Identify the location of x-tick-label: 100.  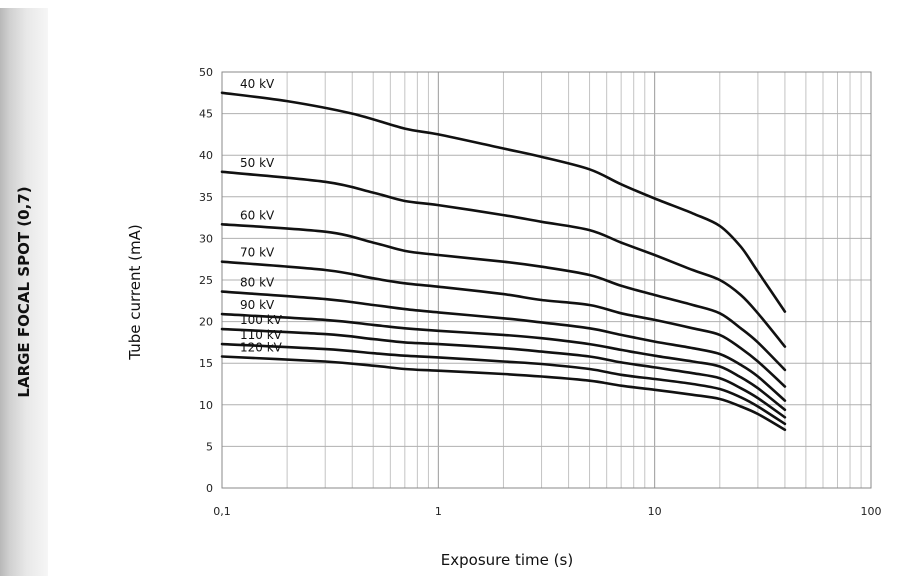
(871, 511).